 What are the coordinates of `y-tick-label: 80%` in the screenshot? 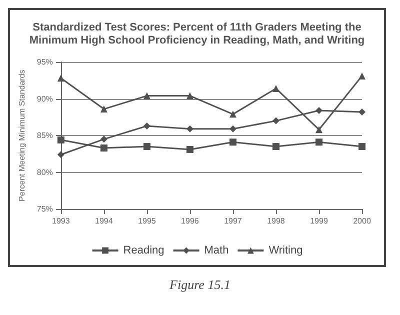 It's located at (44, 172).